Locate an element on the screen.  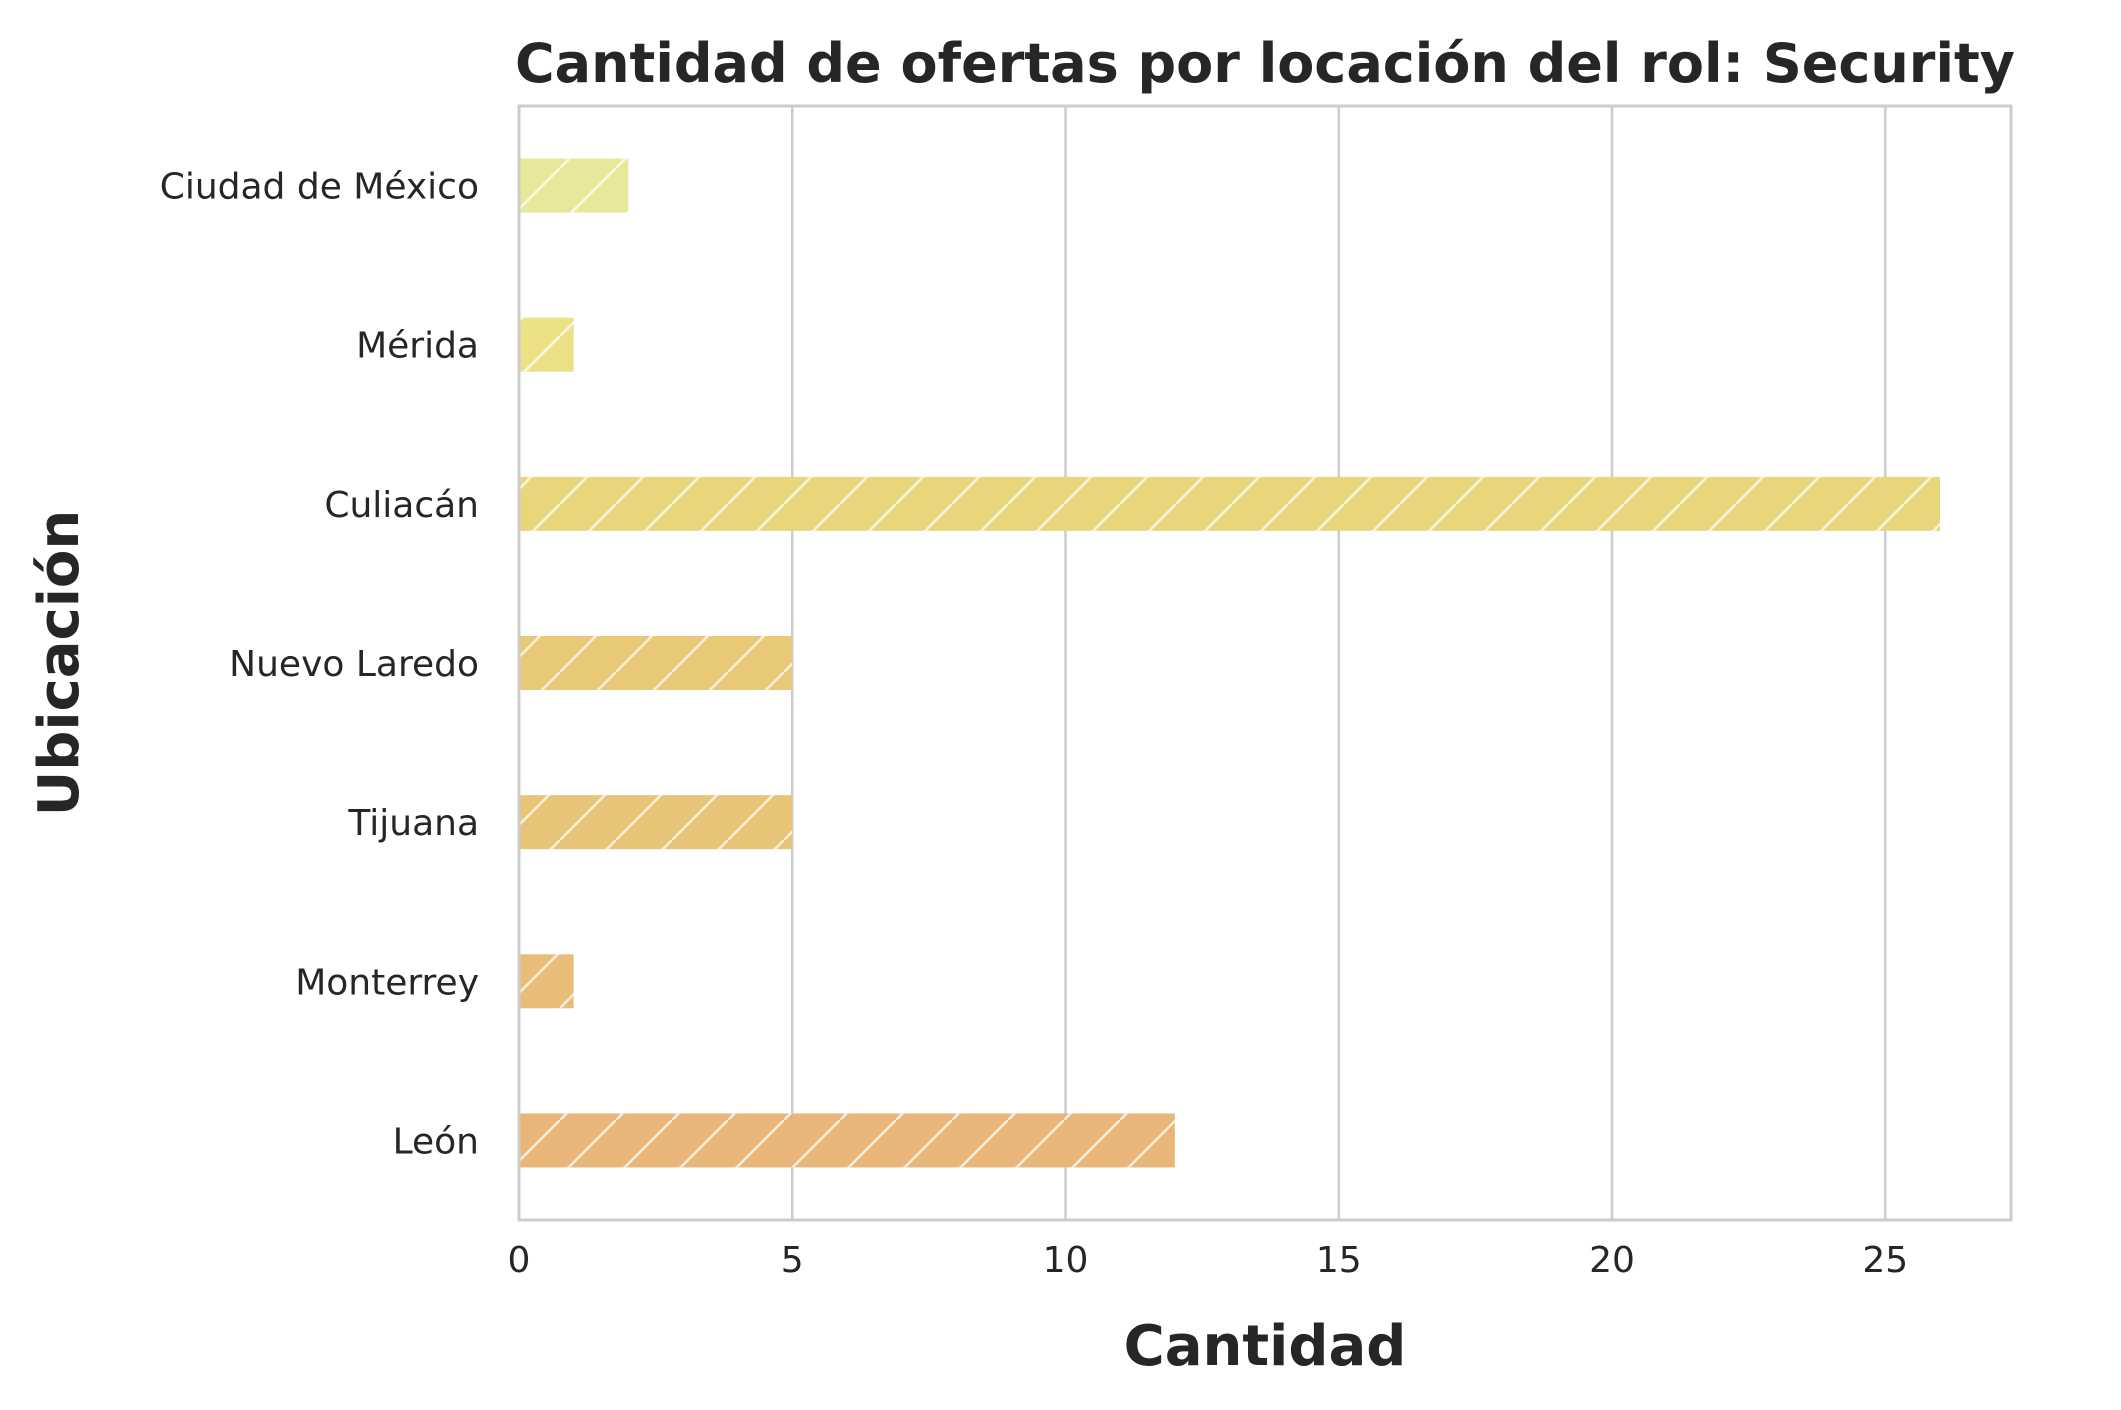
y-tick-label: Nuevo Laredo is located at coordinates (354, 664).